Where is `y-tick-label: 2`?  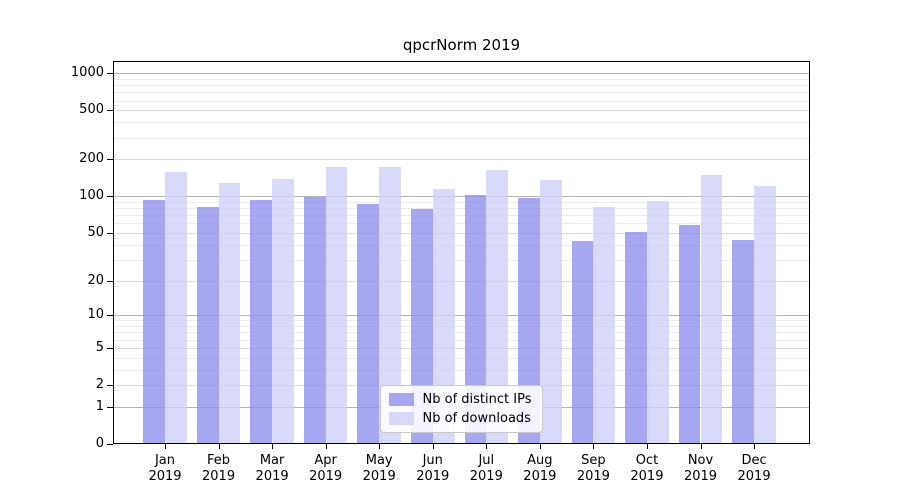 y-tick-label: 2 is located at coordinates (99, 385).